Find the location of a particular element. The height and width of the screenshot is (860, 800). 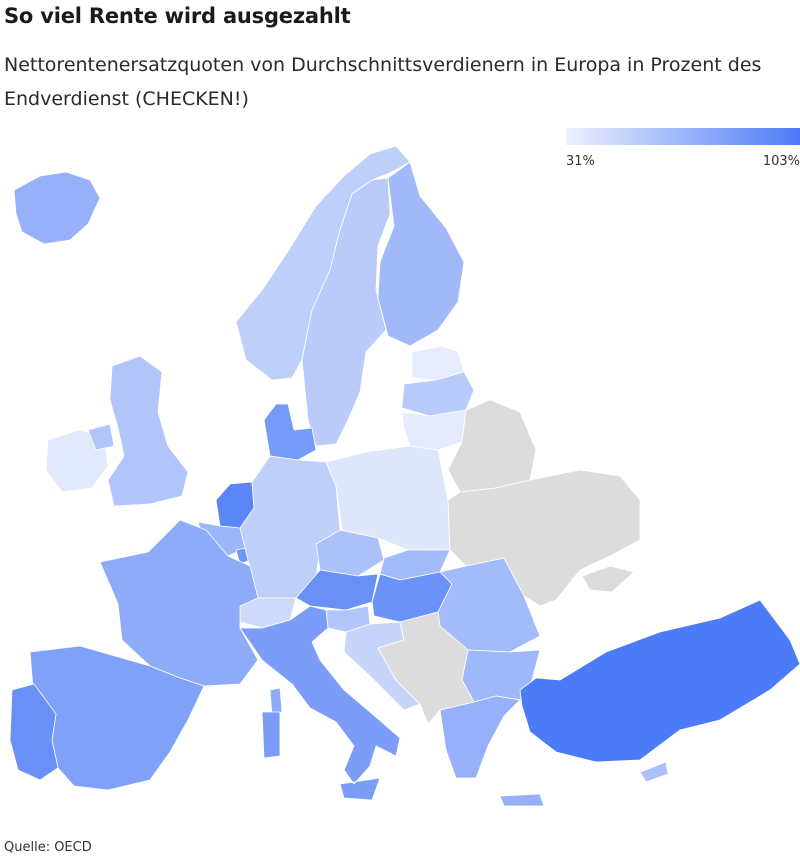

region-belarus is located at coordinates (492, 446).